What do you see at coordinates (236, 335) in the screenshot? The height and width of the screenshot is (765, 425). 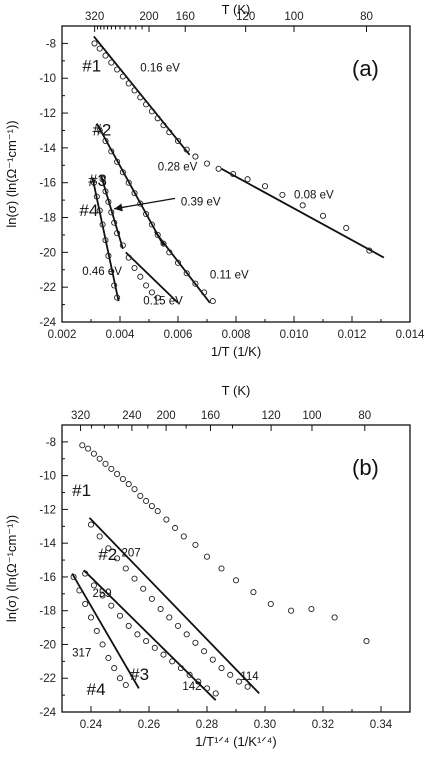 I see `x-tick-label: 0.008` at bounding box center [236, 335].